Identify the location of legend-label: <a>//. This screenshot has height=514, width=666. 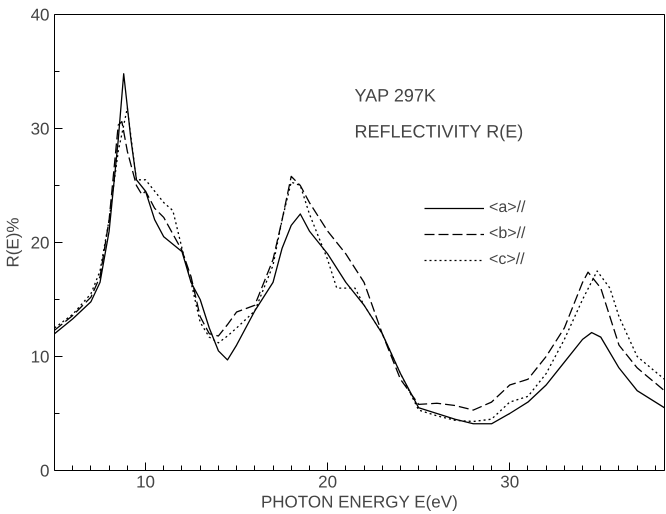
(507, 208).